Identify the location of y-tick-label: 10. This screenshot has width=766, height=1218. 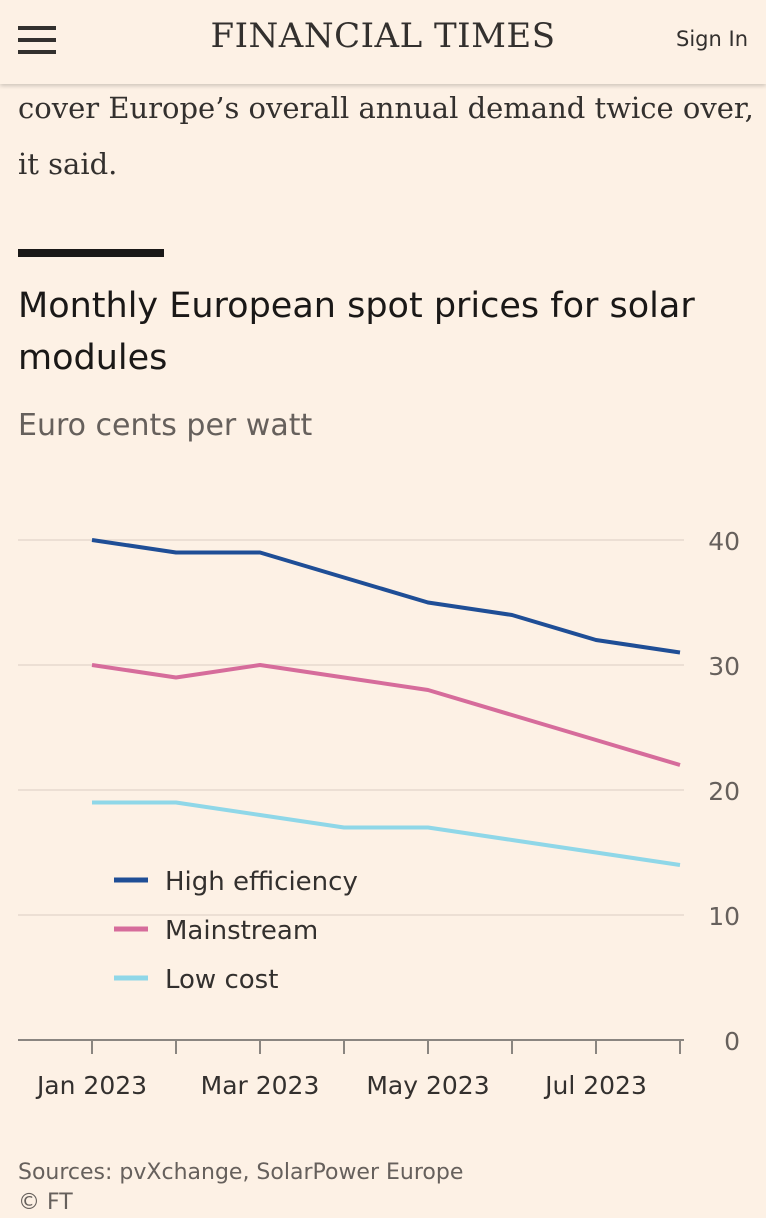
(724, 916).